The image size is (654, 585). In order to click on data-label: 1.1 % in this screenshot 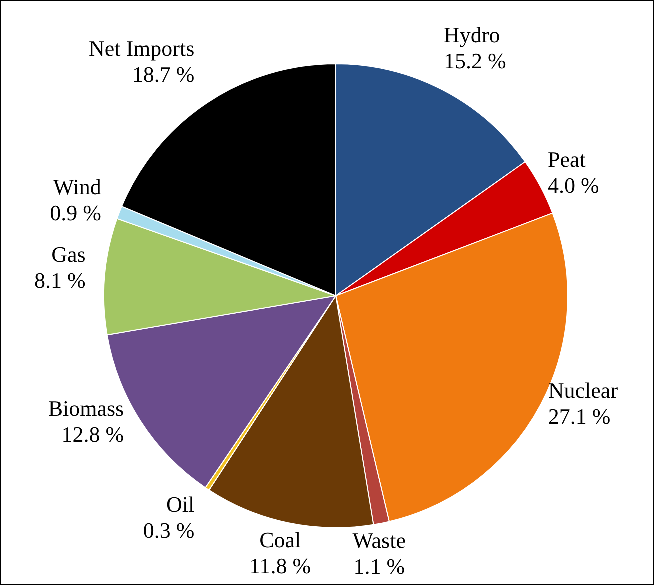, I will do `click(380, 567)`.